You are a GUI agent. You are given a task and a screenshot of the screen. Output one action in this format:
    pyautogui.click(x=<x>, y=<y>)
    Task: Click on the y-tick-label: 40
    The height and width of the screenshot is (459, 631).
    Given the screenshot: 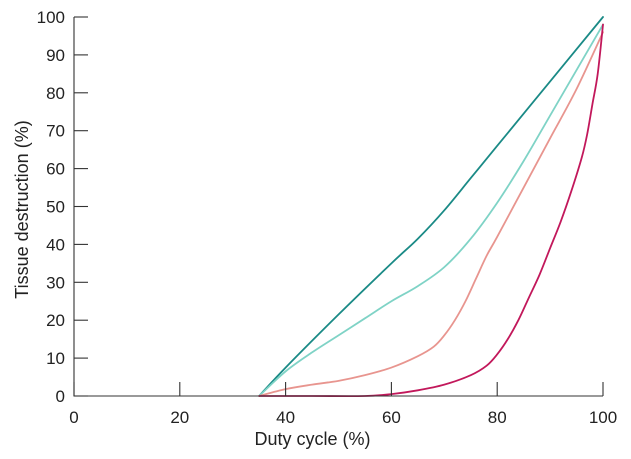 What is the action you would take?
    pyautogui.click(x=55, y=244)
    